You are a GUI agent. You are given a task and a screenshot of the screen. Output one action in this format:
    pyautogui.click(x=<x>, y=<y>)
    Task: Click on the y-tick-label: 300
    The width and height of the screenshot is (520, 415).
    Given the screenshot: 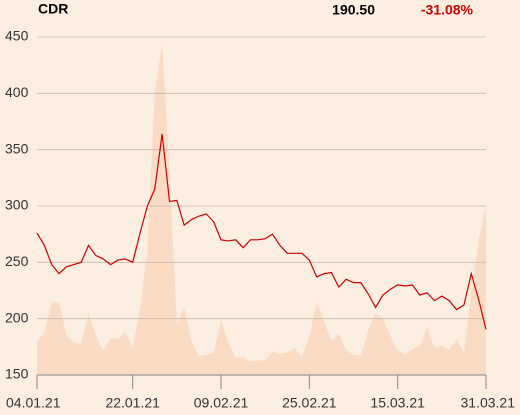 What is the action you would take?
    pyautogui.click(x=17, y=205)
    